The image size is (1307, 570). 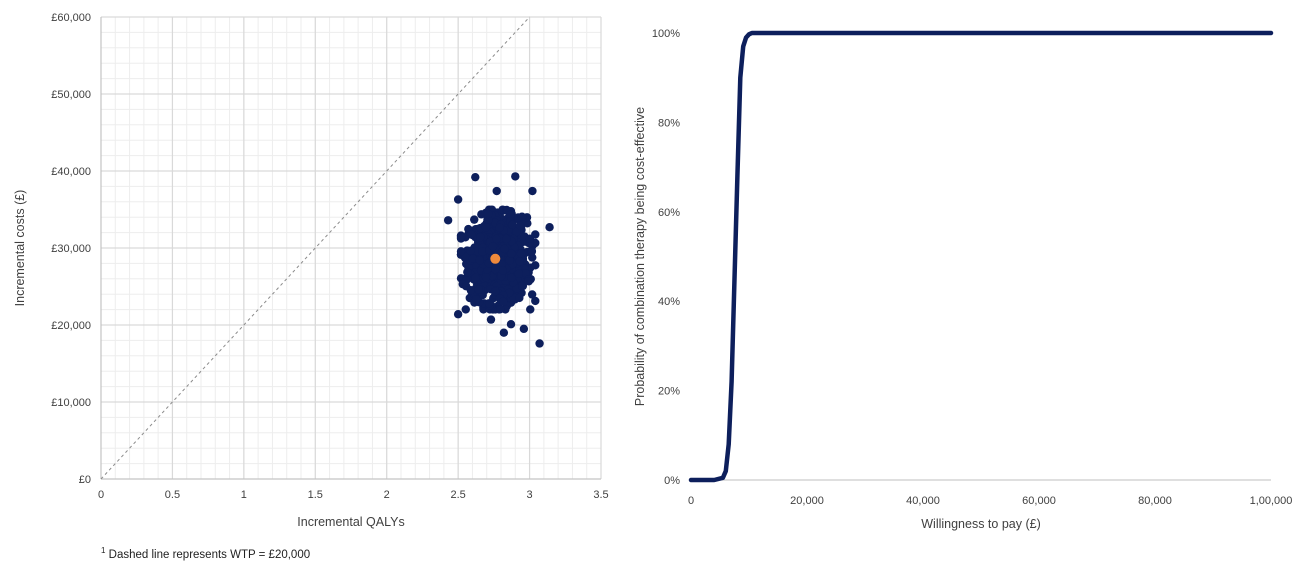 What do you see at coordinates (172, 495) in the screenshot?
I see `x-tick-label: 0.5` at bounding box center [172, 495].